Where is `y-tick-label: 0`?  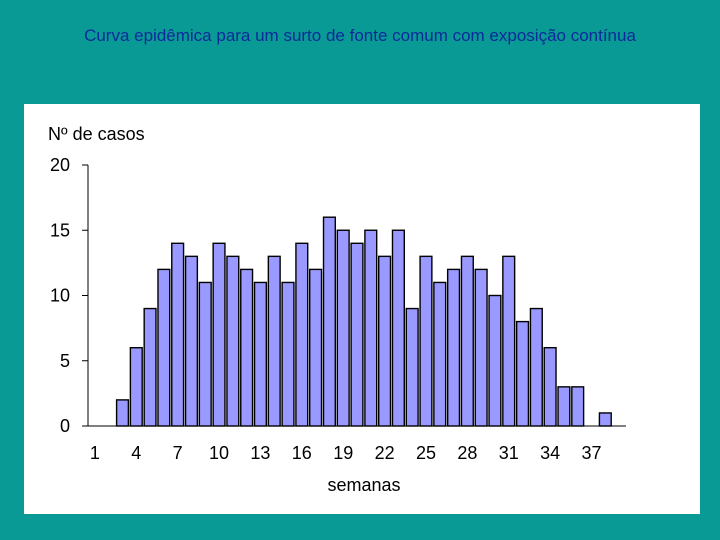 y-tick-label: 0 is located at coordinates (65, 426).